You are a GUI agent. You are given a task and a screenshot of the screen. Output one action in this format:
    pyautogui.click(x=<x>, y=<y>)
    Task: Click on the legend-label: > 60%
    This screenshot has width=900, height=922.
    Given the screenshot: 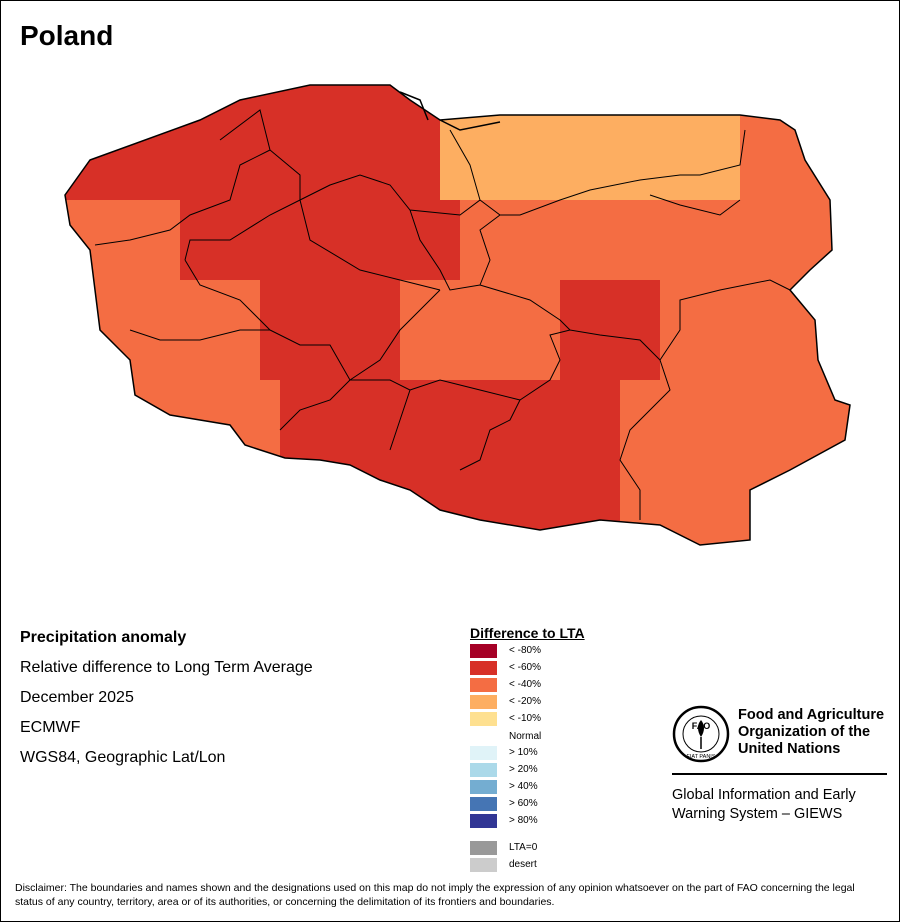 What is the action you would take?
    pyautogui.click(x=523, y=803)
    